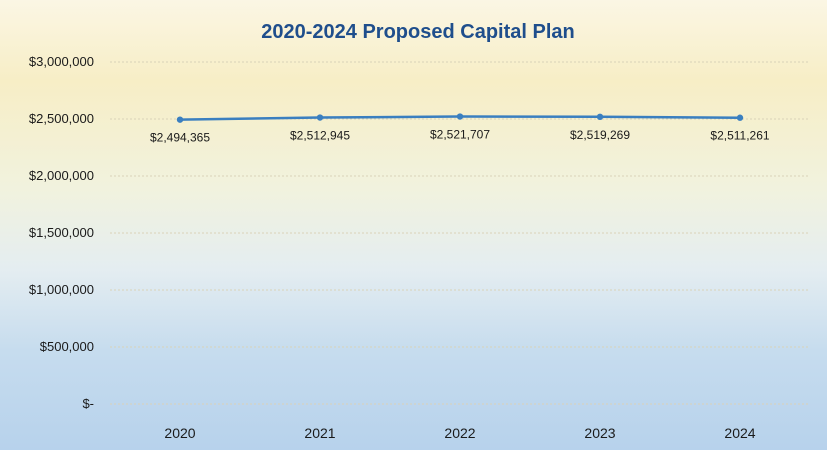  I want to click on y-tick-label: $-, so click(88, 403).